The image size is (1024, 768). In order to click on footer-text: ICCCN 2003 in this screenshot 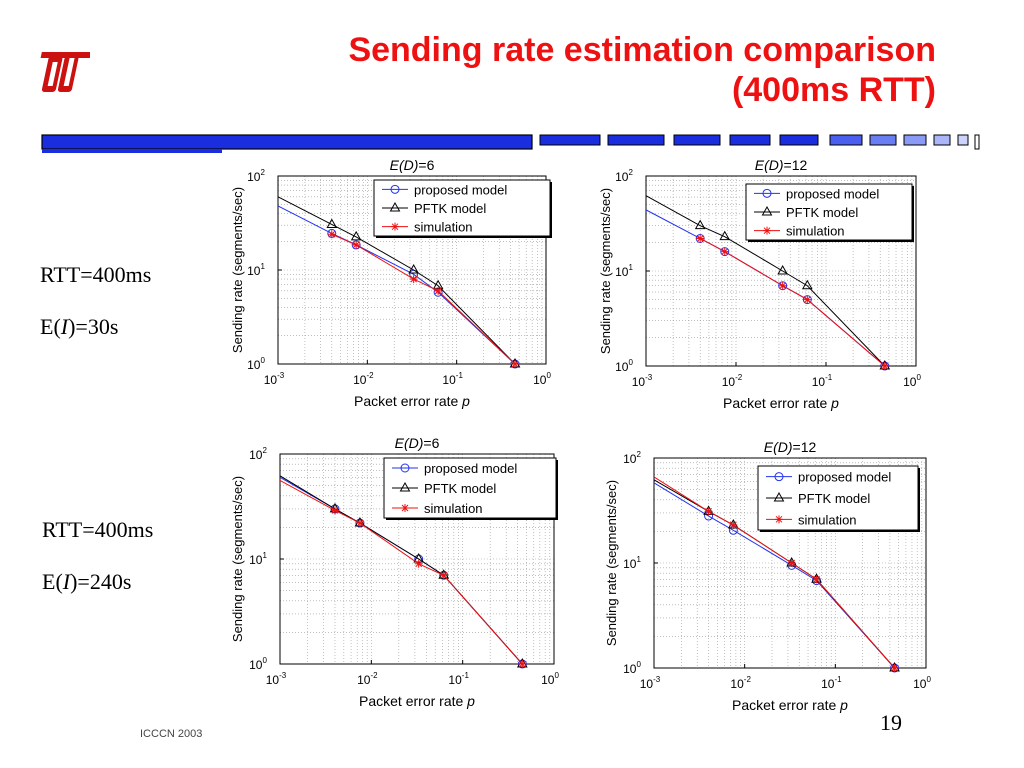, I will do `click(171, 734)`.